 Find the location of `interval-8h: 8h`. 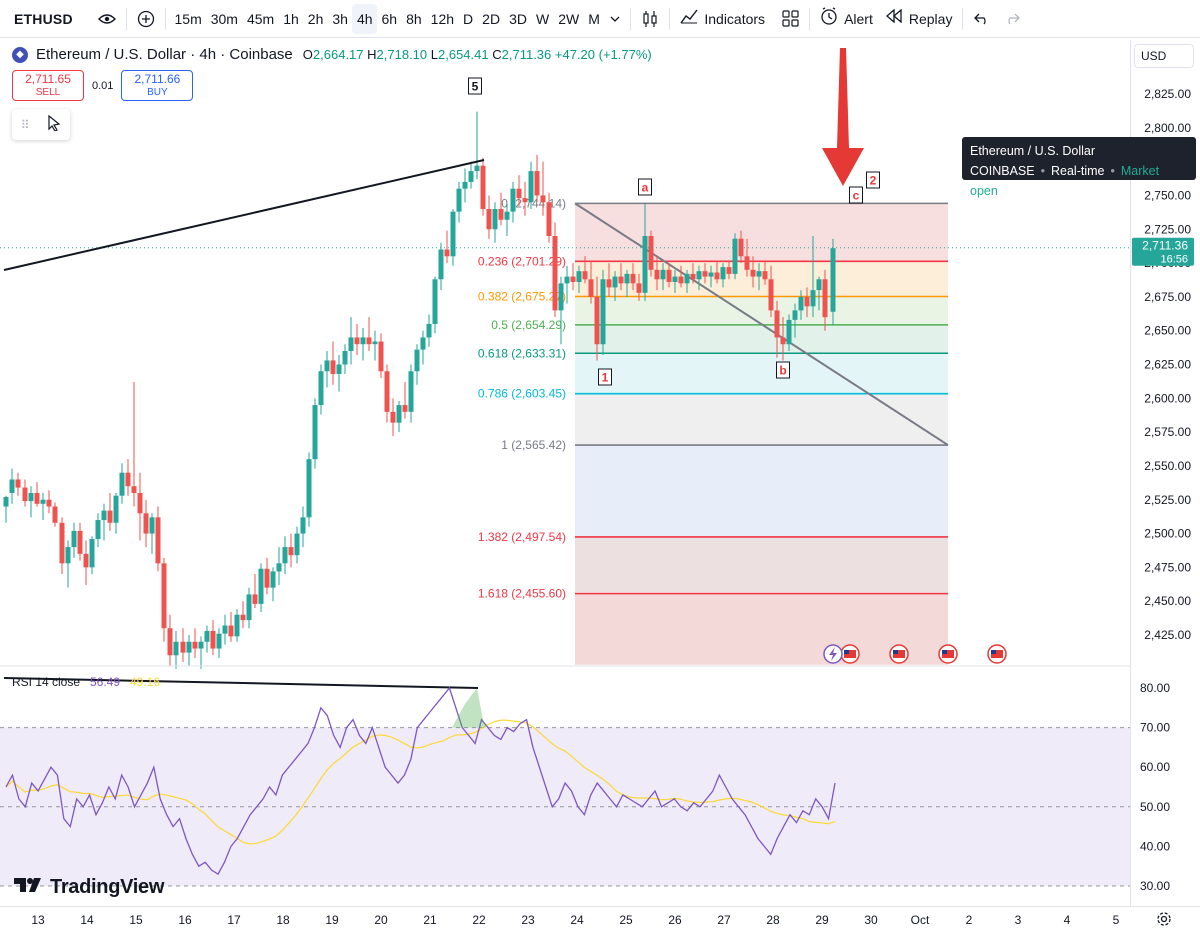

interval-8h: 8h is located at coordinates (414, 18).